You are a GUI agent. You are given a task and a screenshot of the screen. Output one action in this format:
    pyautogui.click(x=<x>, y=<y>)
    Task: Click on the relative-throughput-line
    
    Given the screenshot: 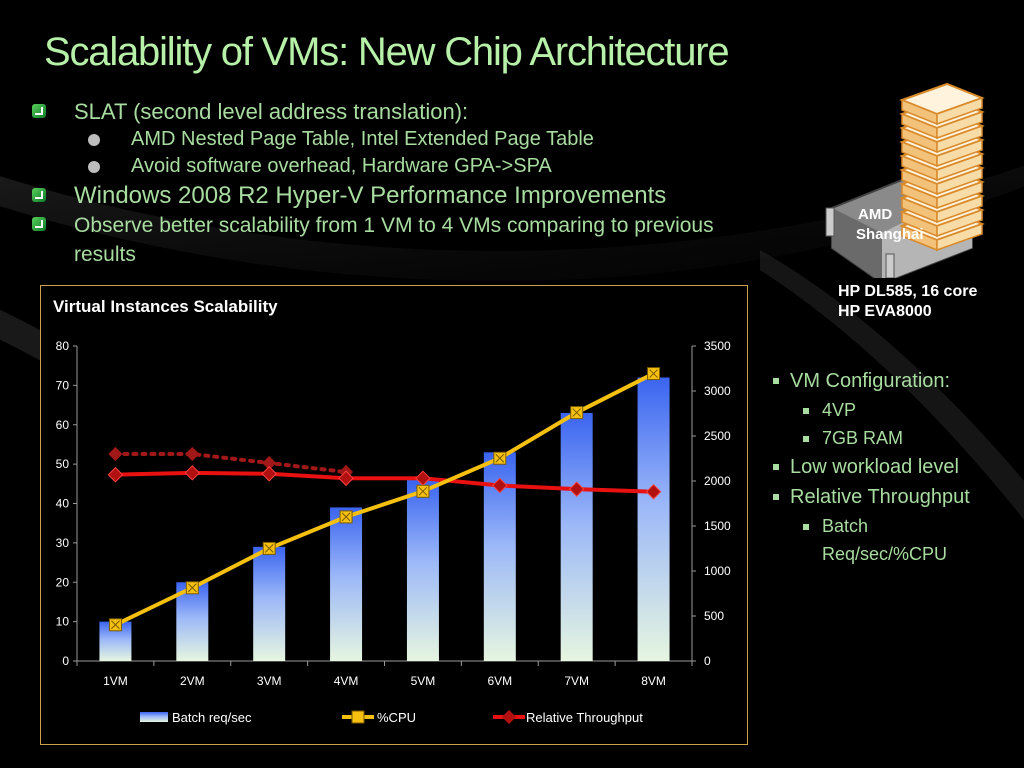 What is the action you would take?
    pyautogui.click(x=384, y=482)
    